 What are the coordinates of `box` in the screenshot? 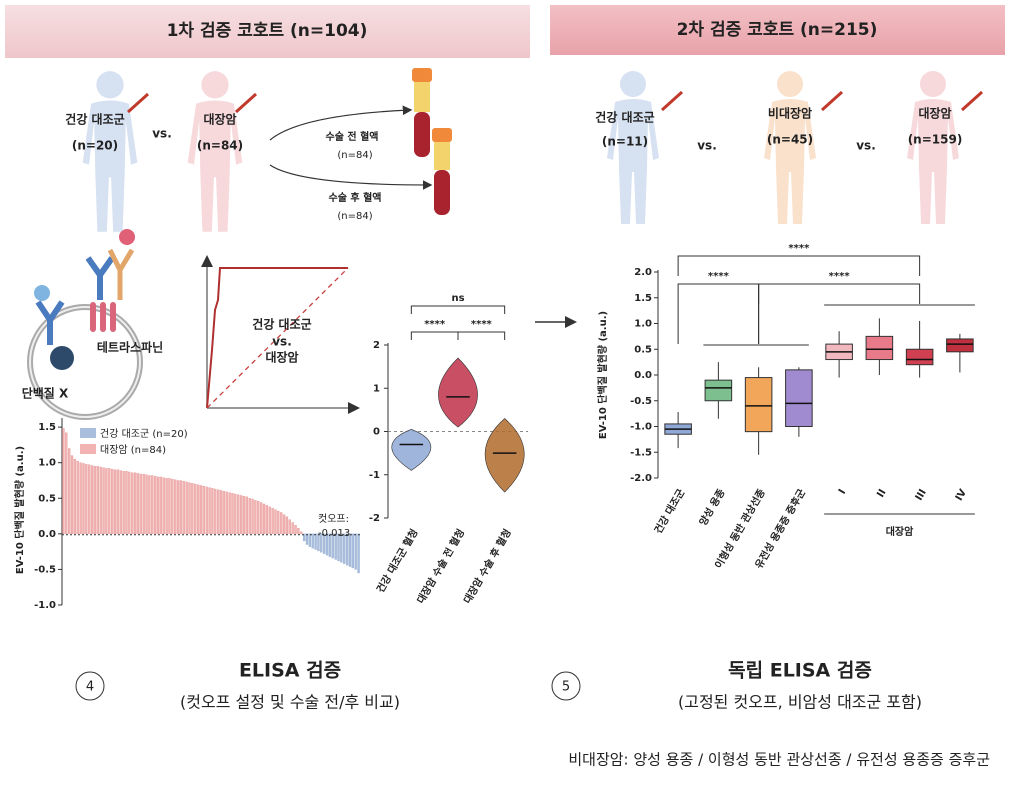 It's located at (879, 348).